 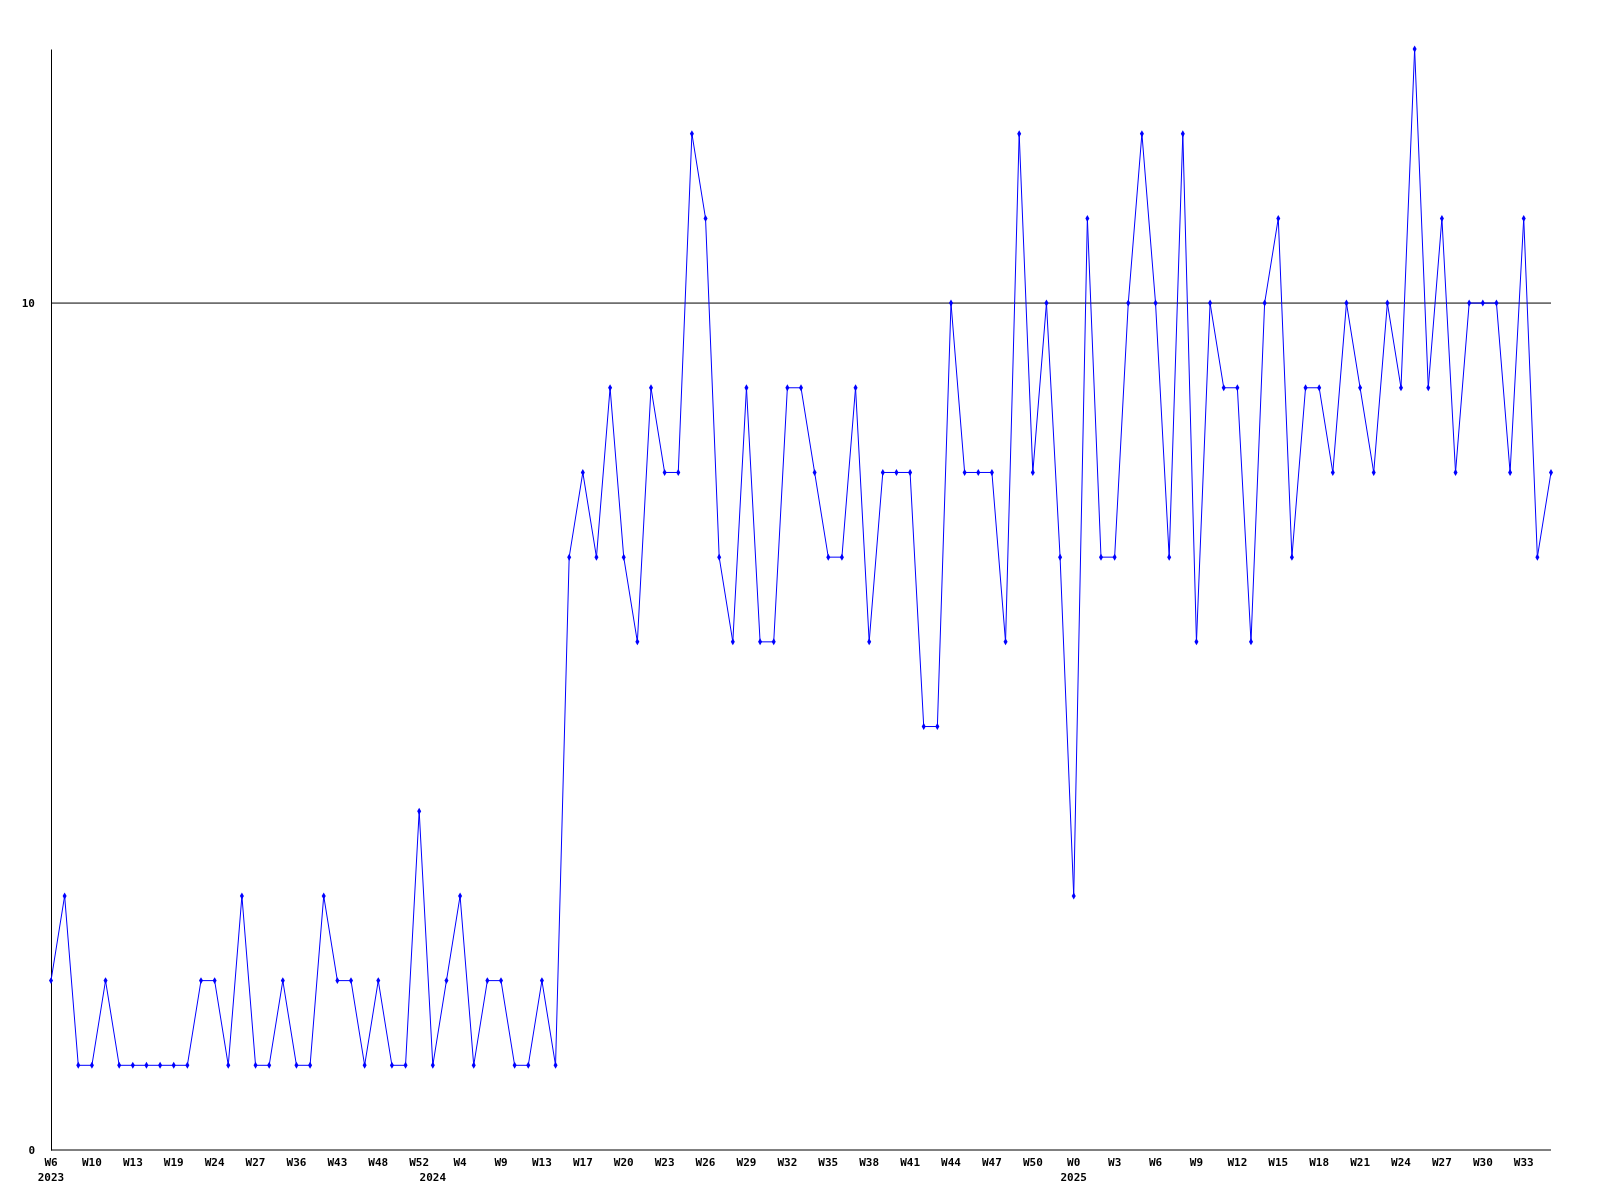 What do you see at coordinates (1360, 1162) in the screenshot?
I see `x-tick-label: W21` at bounding box center [1360, 1162].